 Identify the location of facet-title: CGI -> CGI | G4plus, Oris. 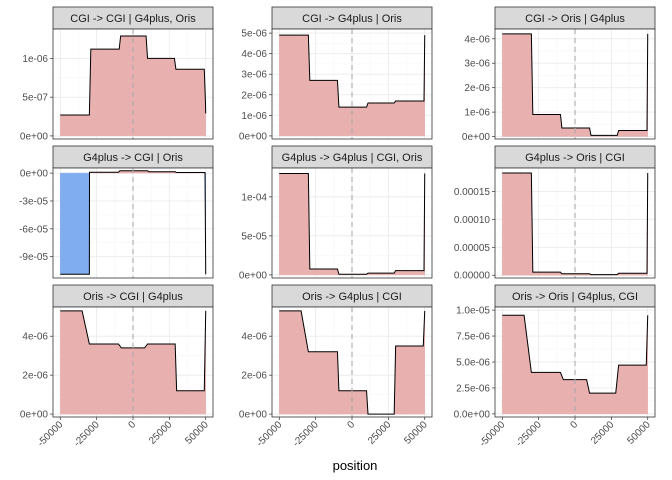
(133, 19).